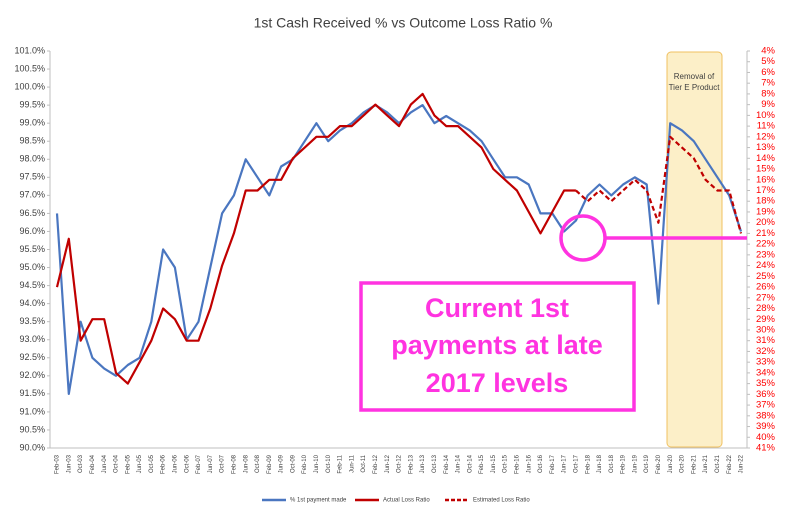 The width and height of the screenshot is (807, 520). What do you see at coordinates (647, 463) in the screenshot?
I see `x-tick-label: Oct-19` at bounding box center [647, 463].